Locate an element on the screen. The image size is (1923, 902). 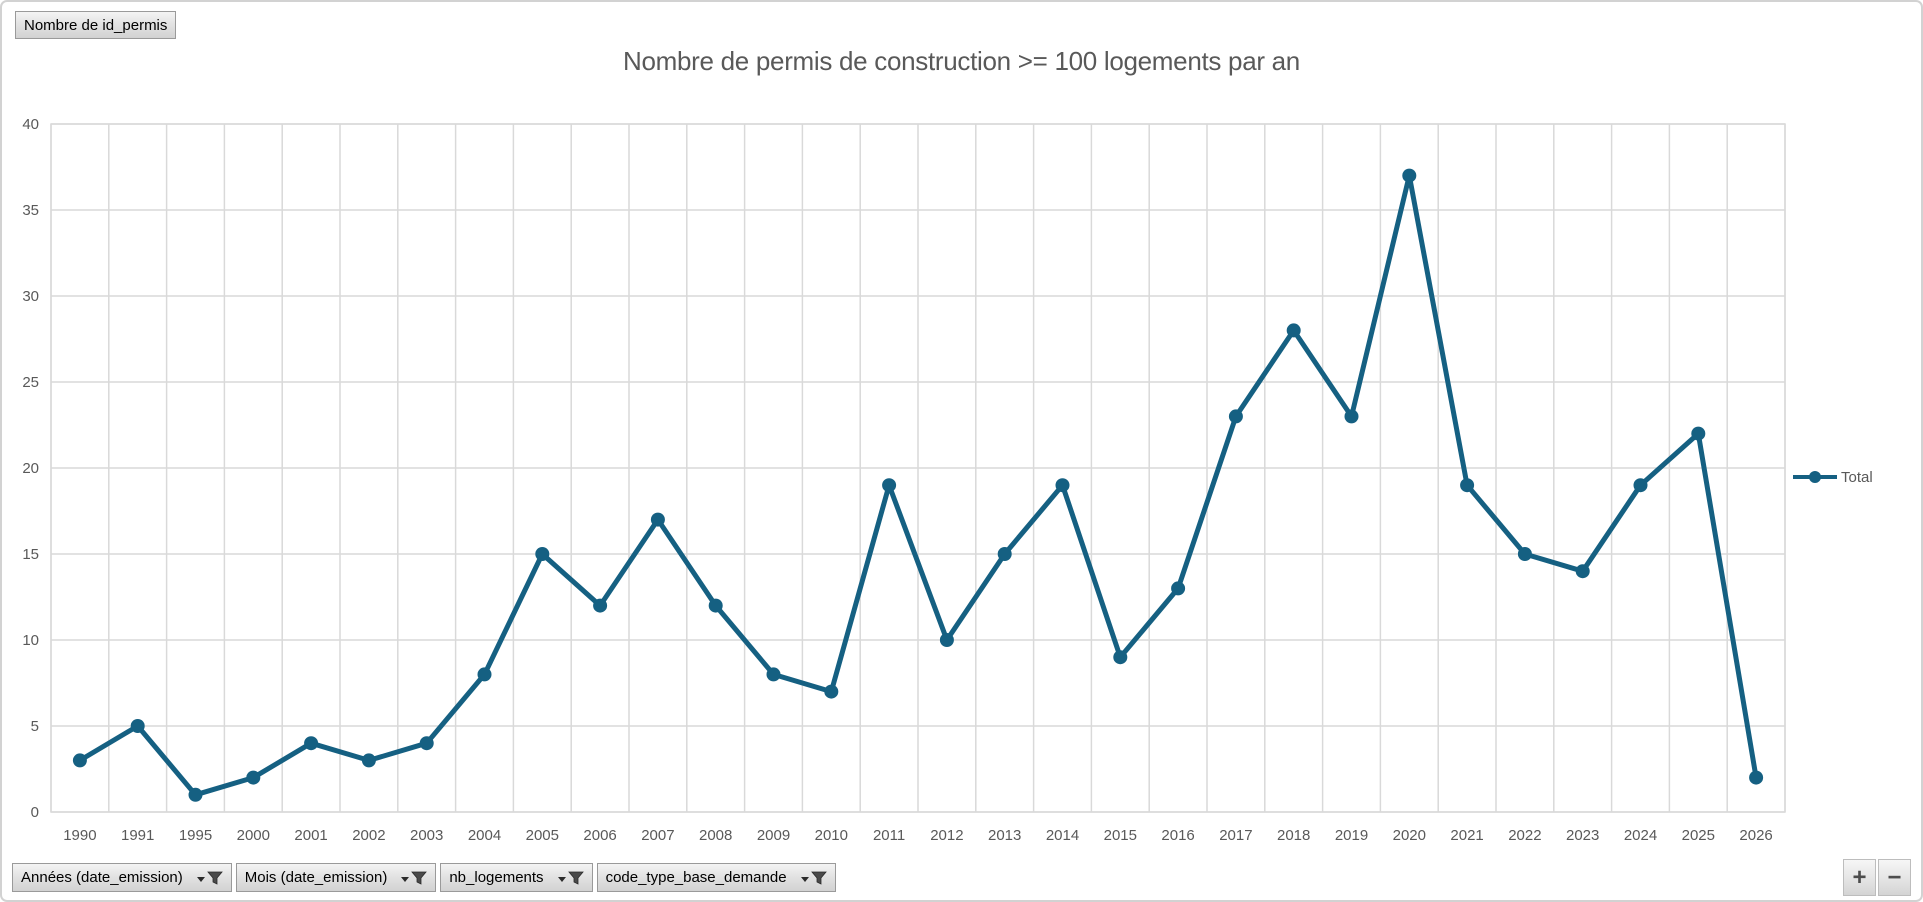
y-axis-tick-label: 15 is located at coordinates (30, 554).